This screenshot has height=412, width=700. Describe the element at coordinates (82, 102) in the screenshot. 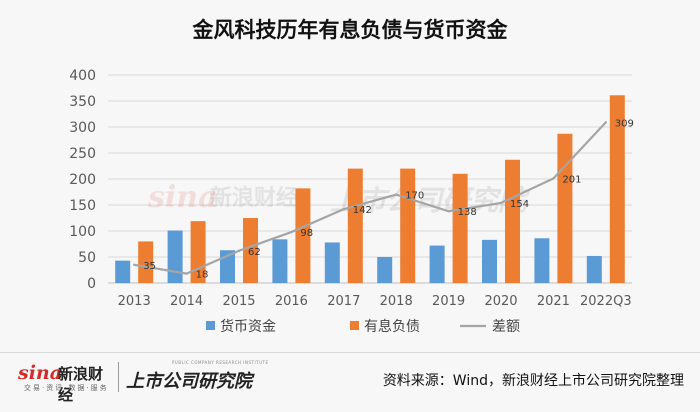

I see `y-tick-label: 350` at that location.